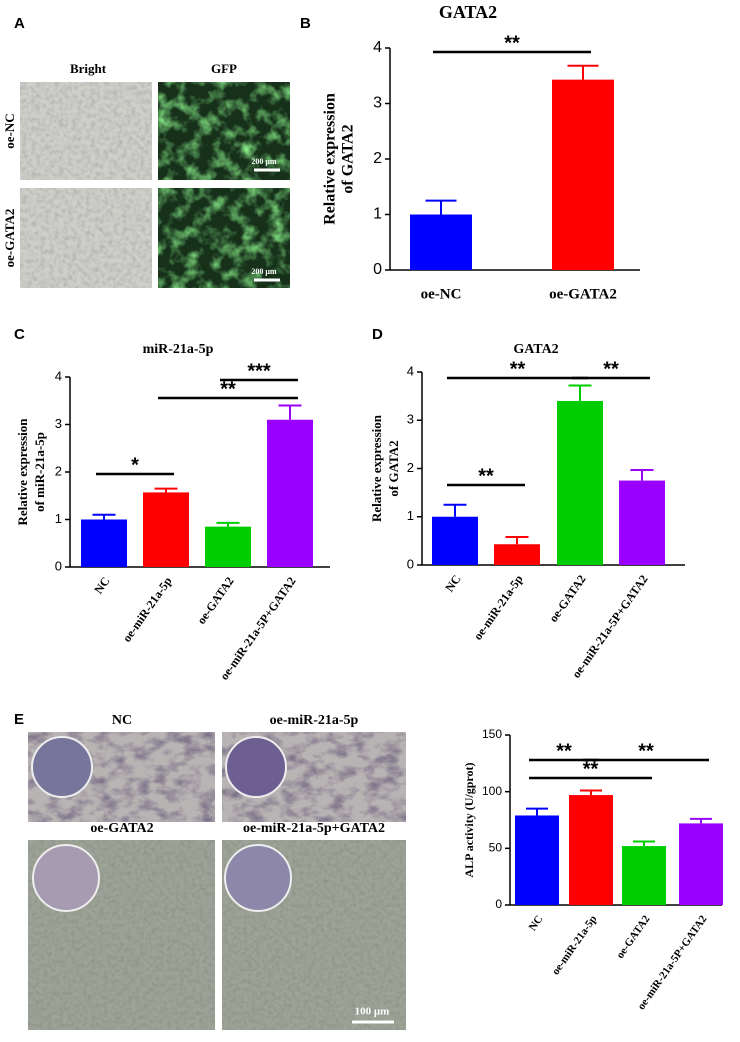  I want to click on y-tick-label: 150, so click(492, 734).